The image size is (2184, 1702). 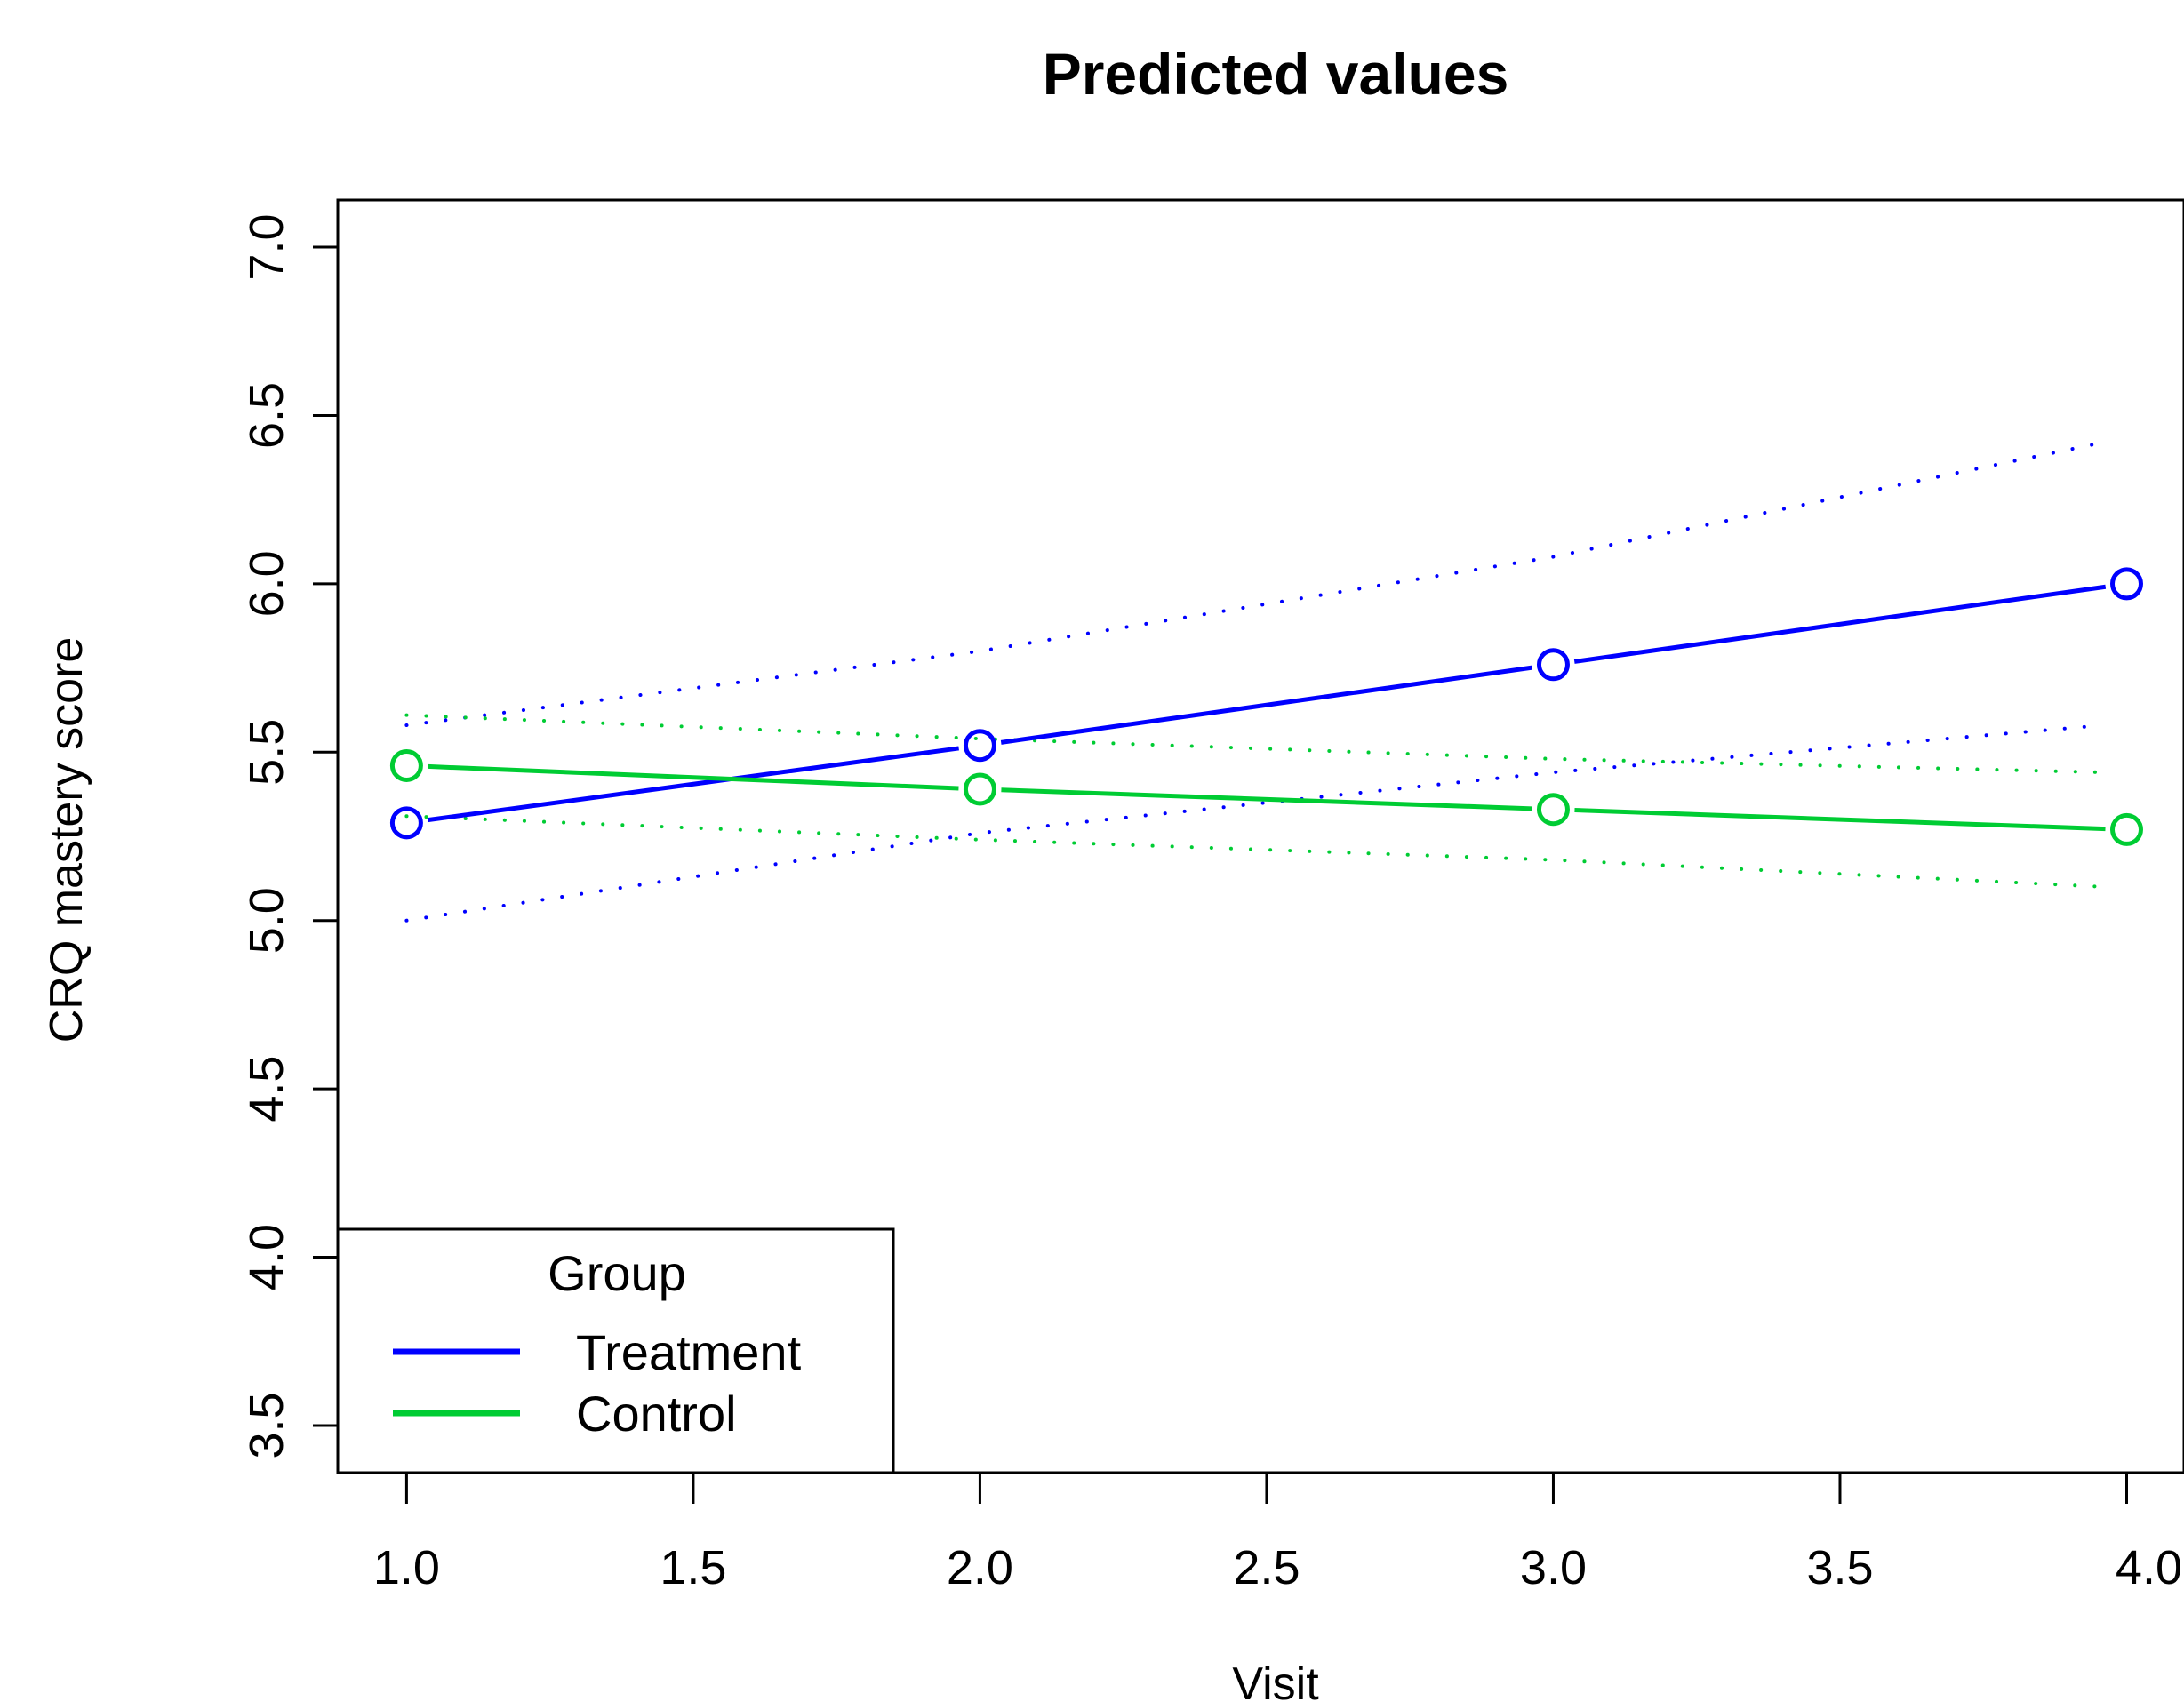 I want to click on y-tick-label: 7.0, so click(x=266, y=247).